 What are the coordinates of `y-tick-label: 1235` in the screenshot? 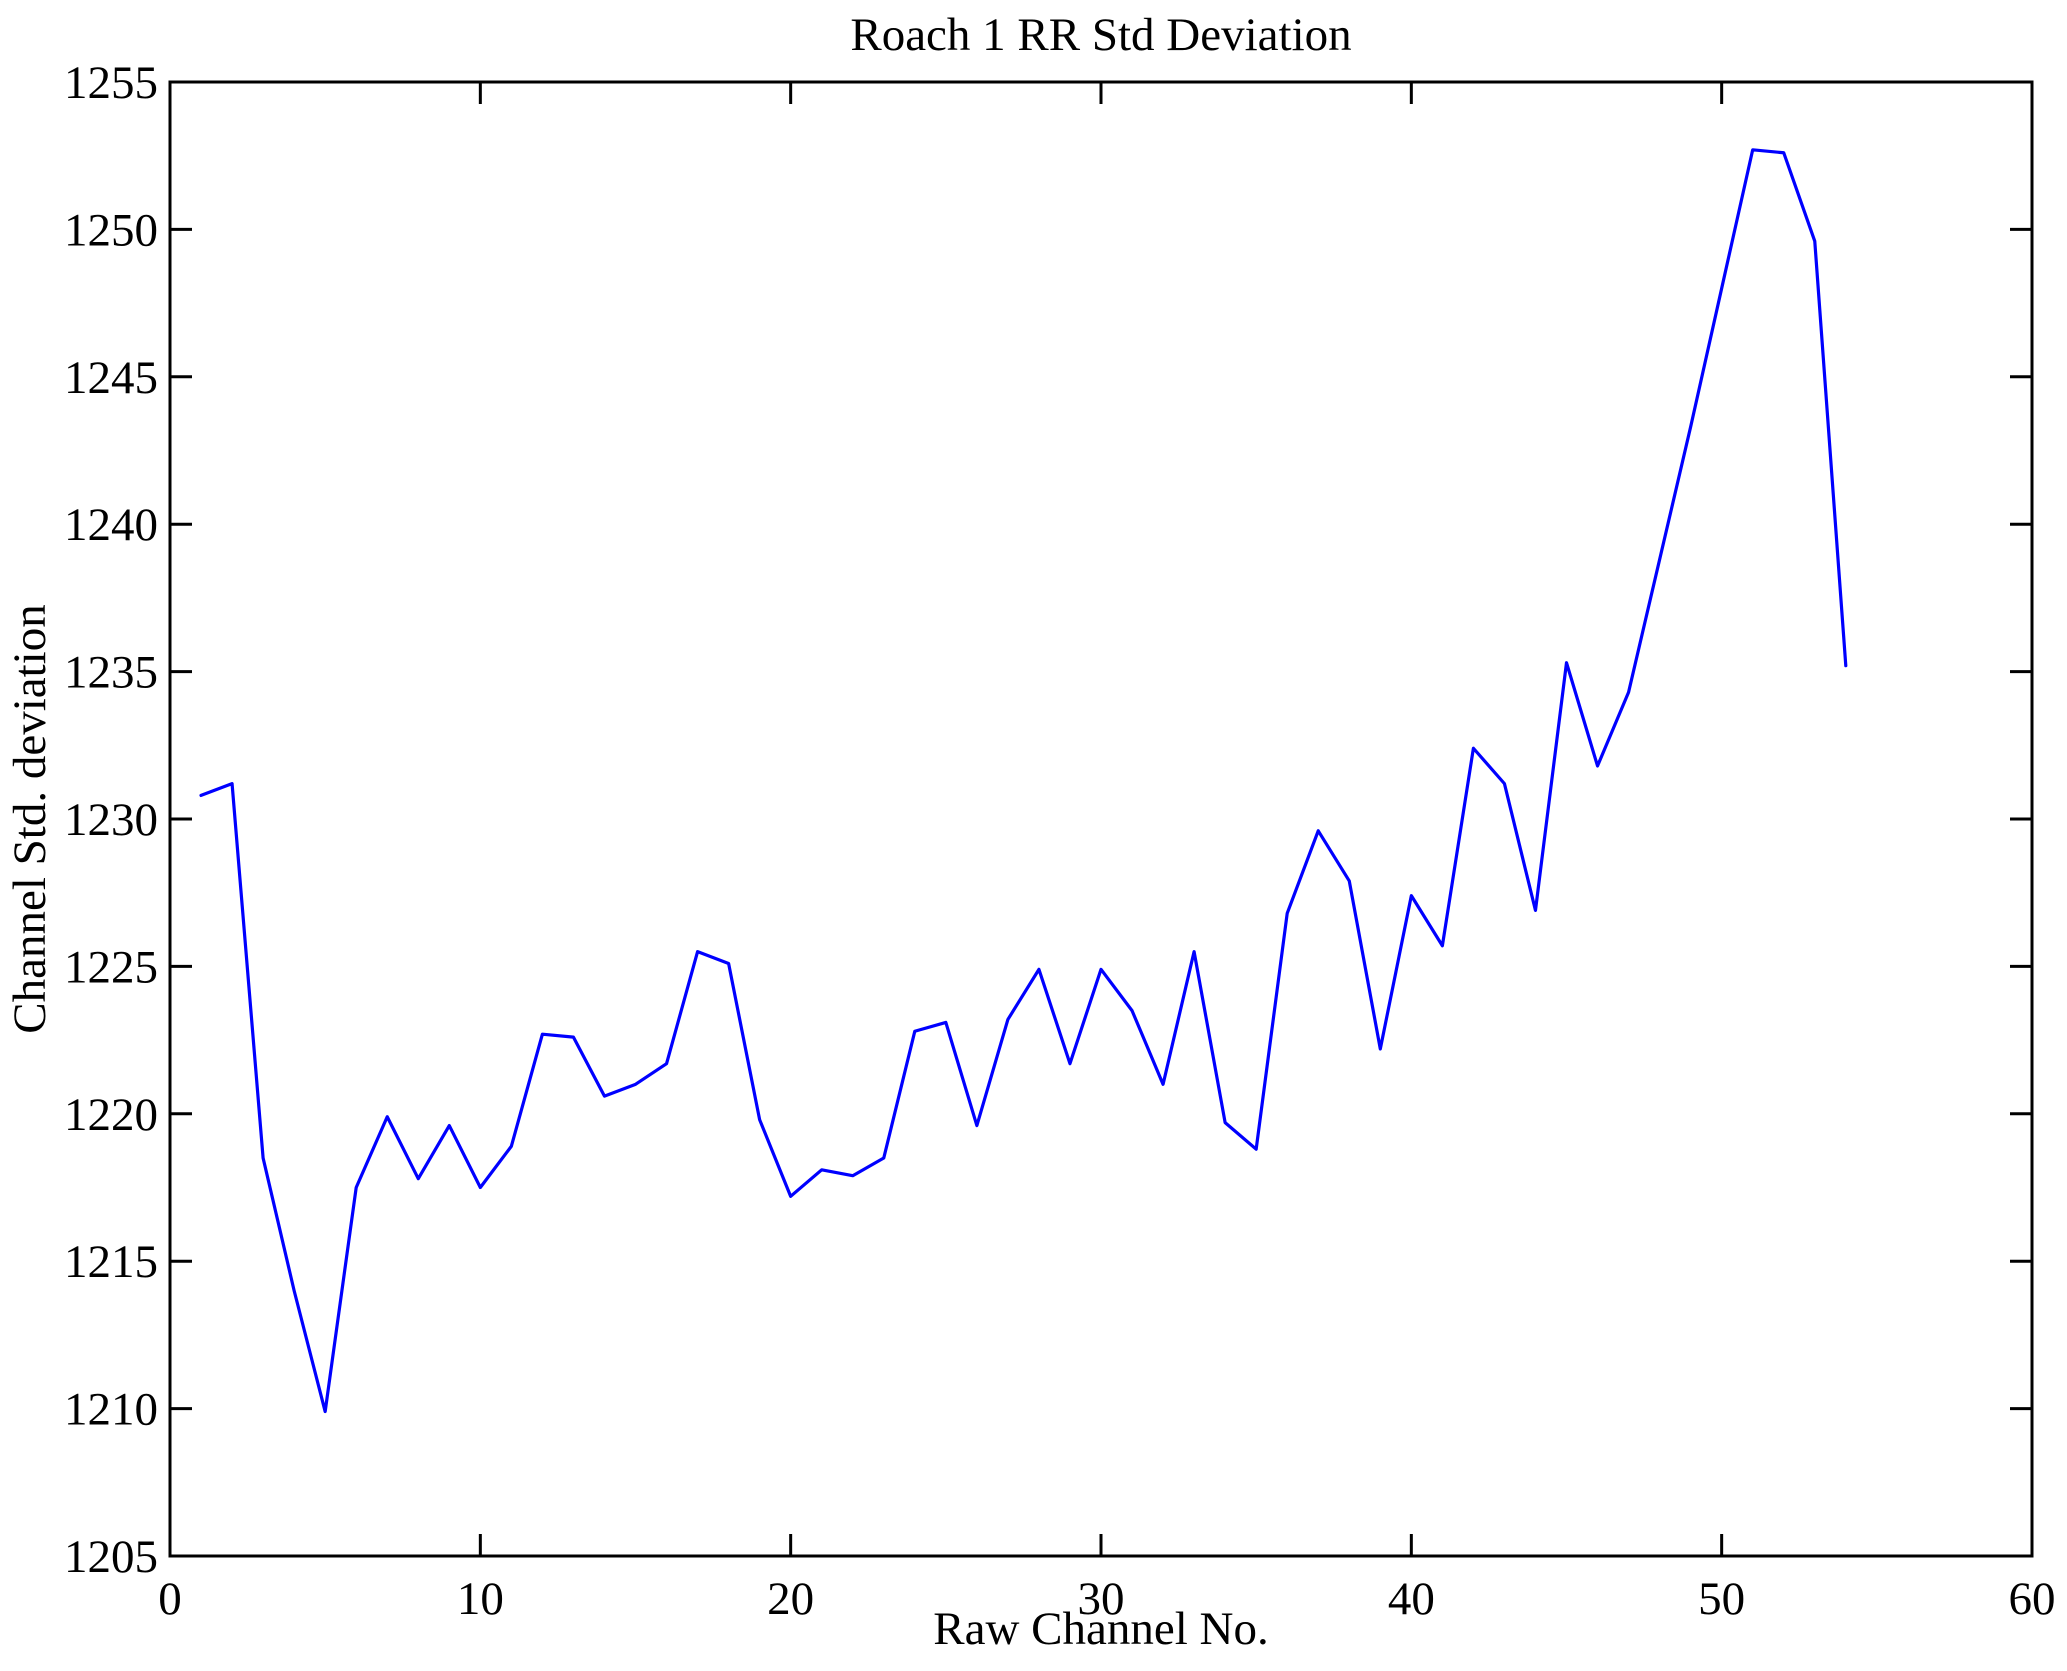 It's located at (111, 673).